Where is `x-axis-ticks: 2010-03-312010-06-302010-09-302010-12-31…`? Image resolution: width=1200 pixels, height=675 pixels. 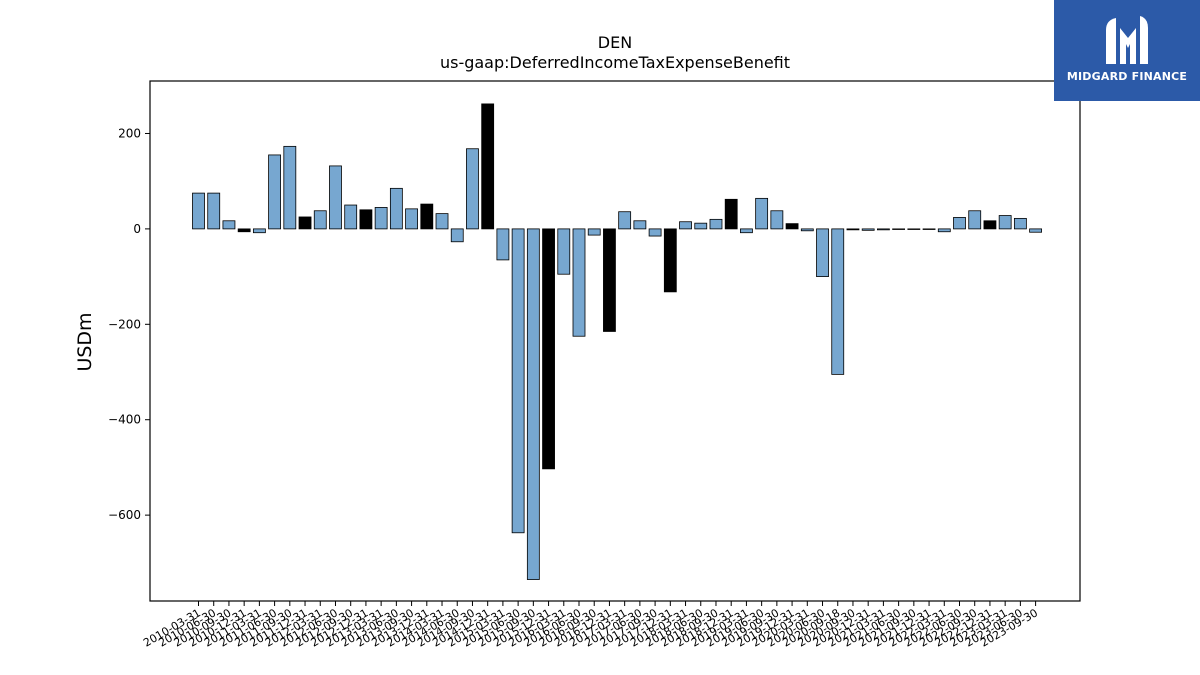 x-axis-ticks: 2010-03-312010-06-302010-09-302010-12-31… is located at coordinates (590, 625).